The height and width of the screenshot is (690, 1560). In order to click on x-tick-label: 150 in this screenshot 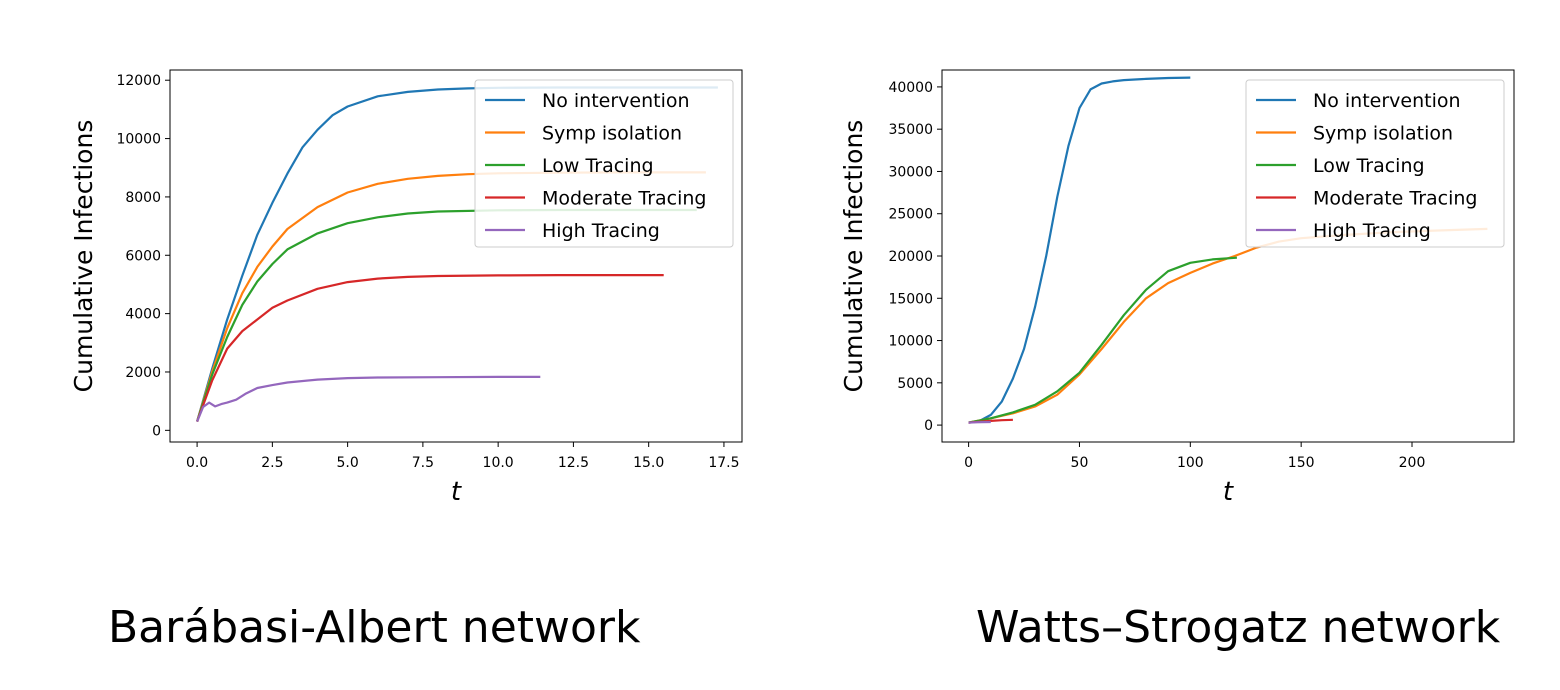, I will do `click(1301, 463)`.